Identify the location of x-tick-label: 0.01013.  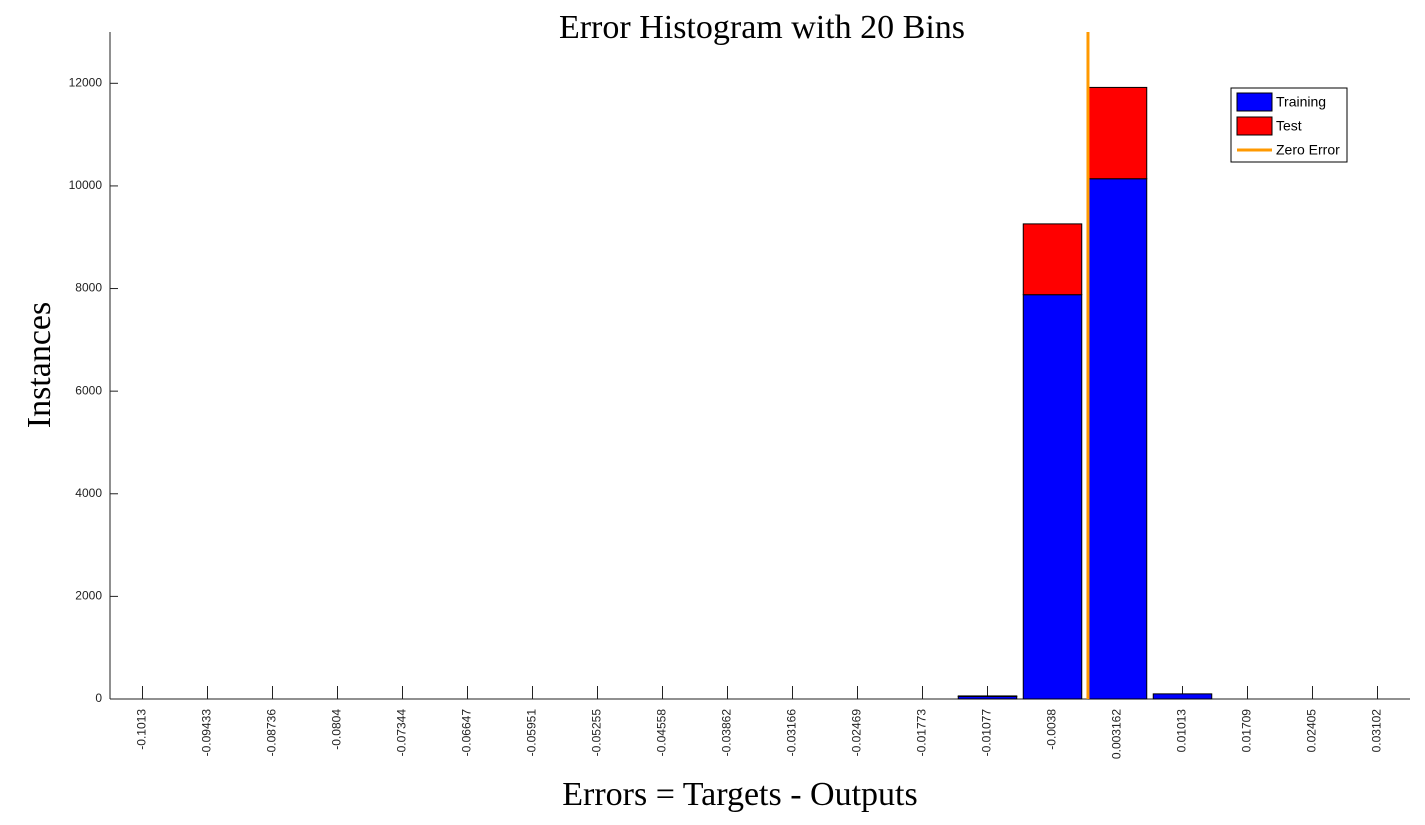
(1182, 731).